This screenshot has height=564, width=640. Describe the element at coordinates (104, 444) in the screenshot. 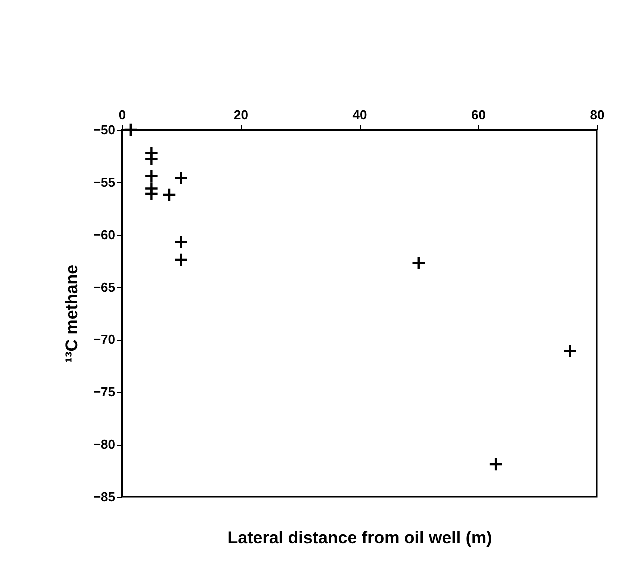

I see `y-tick-label: −80` at that location.